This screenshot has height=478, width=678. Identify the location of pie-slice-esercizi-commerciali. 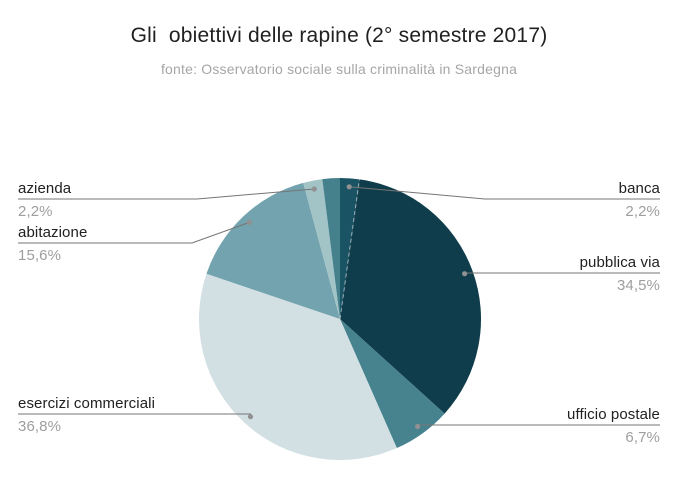
(298, 367).